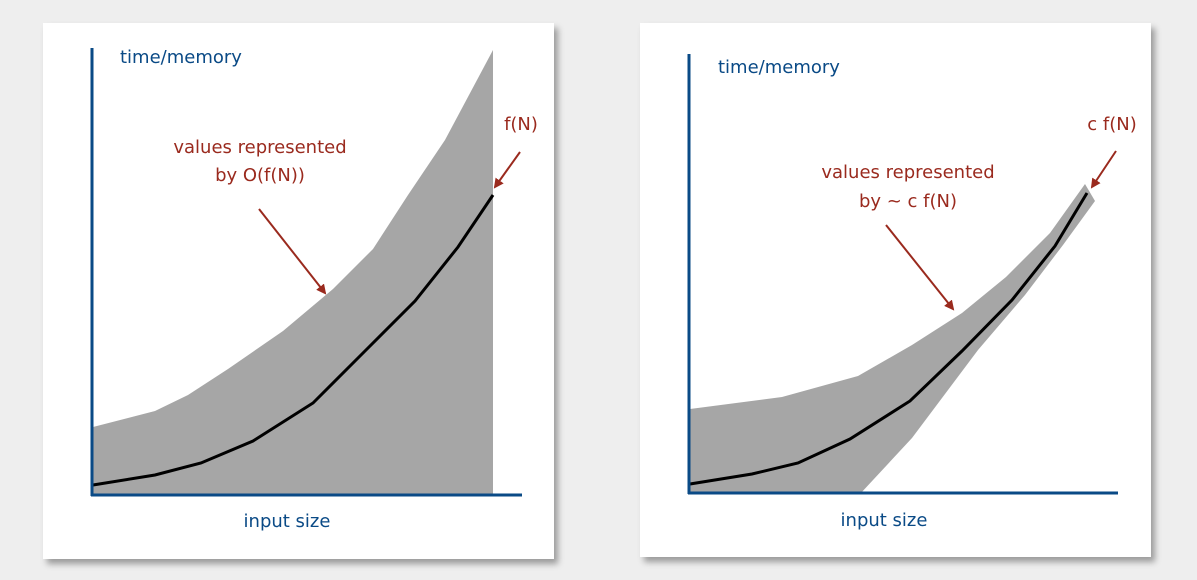  Describe the element at coordinates (521, 124) in the screenshot. I see `curve-label: f(N)` at that location.